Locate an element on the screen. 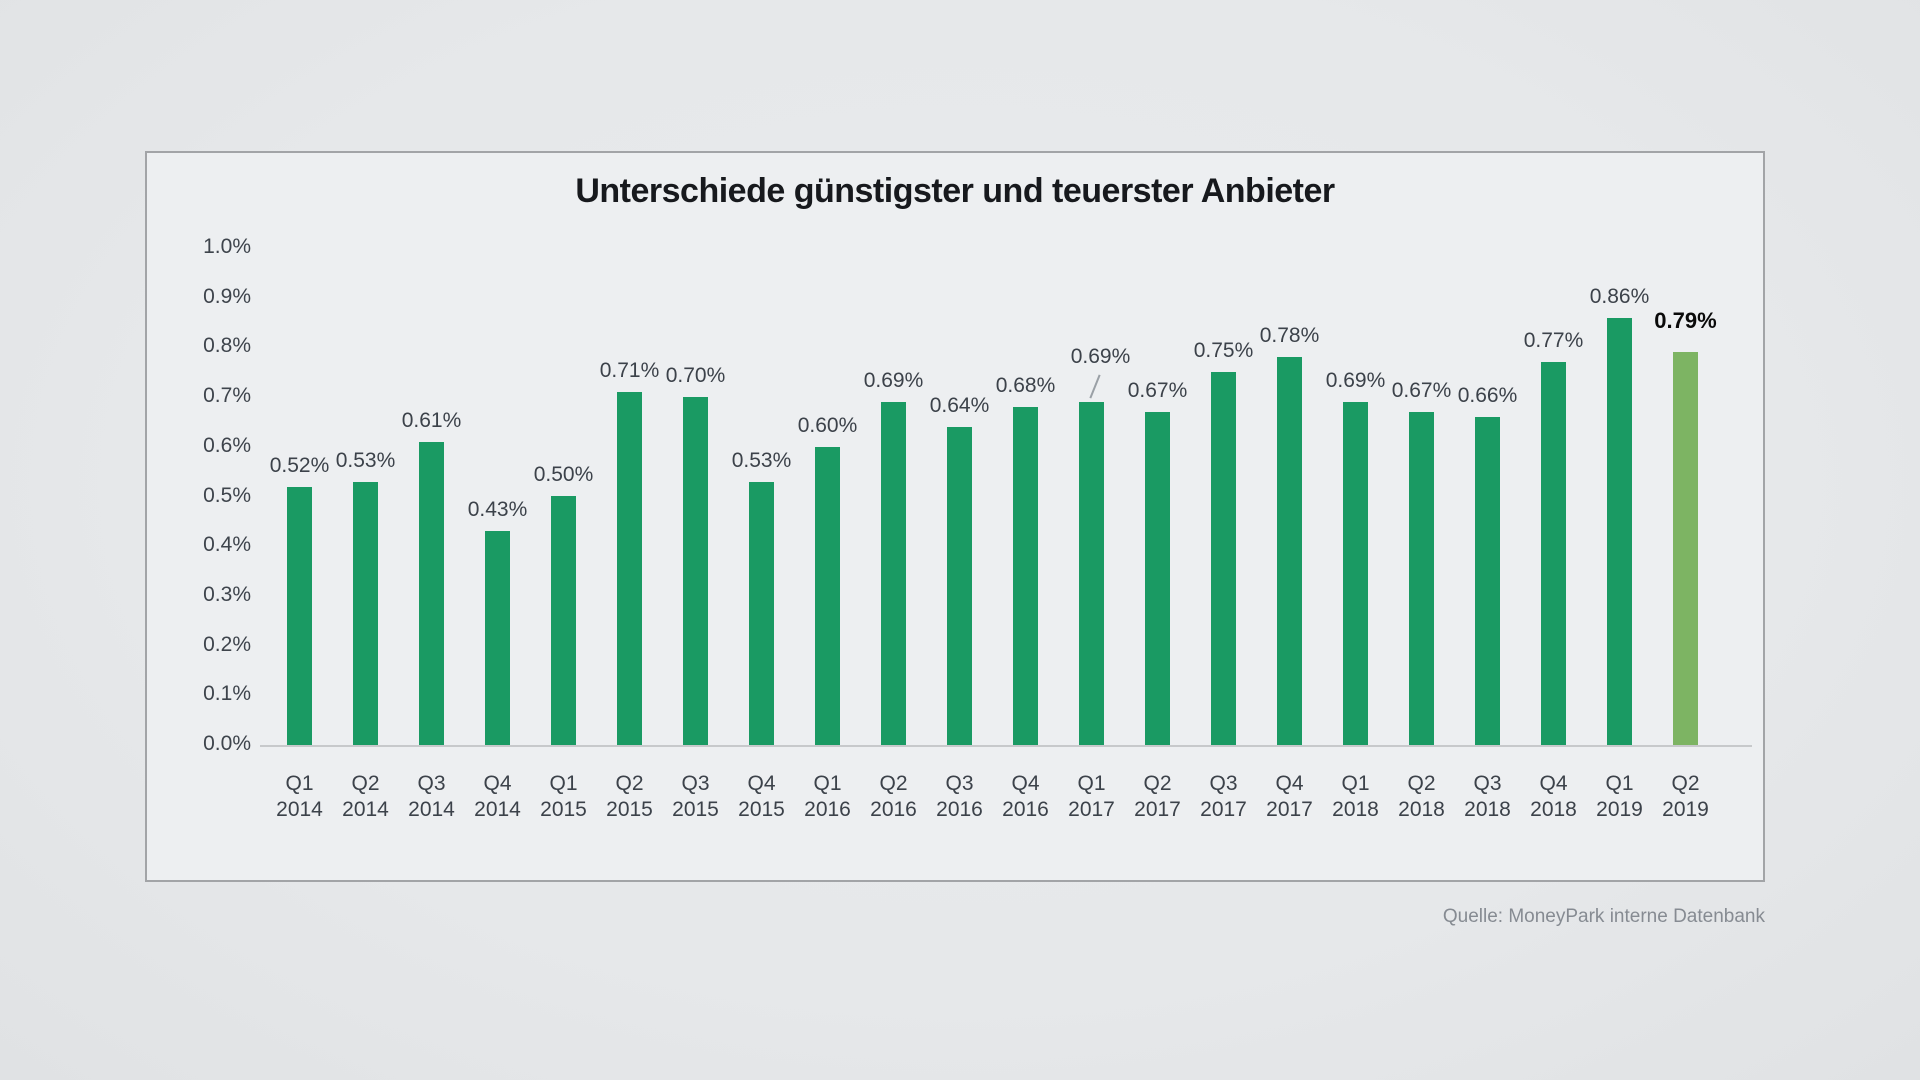 Image resolution: width=1920 pixels, height=1080 pixels. bar-value-label: 0.60% is located at coordinates (827, 425).